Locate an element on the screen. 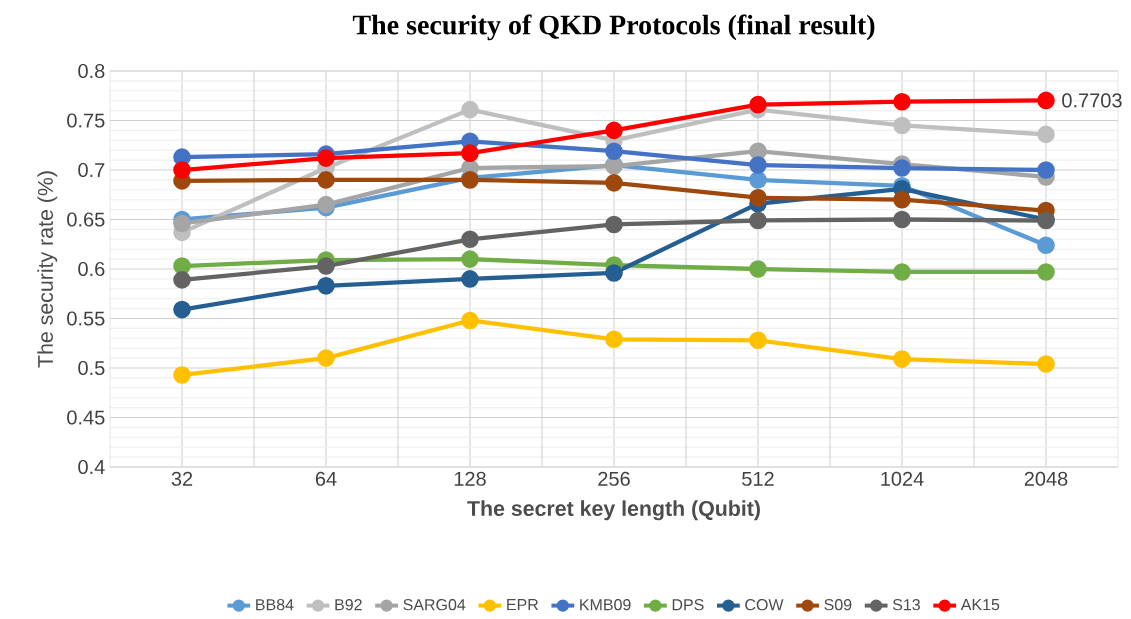  legend-label: KMB09 is located at coordinates (605, 605).